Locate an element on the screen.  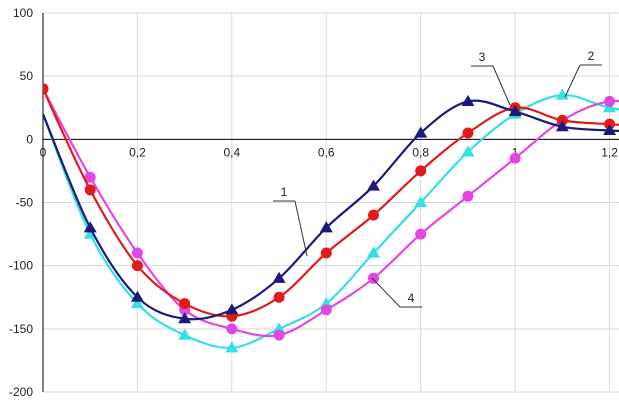
x-tick-label: 0,8 is located at coordinates (420, 152).